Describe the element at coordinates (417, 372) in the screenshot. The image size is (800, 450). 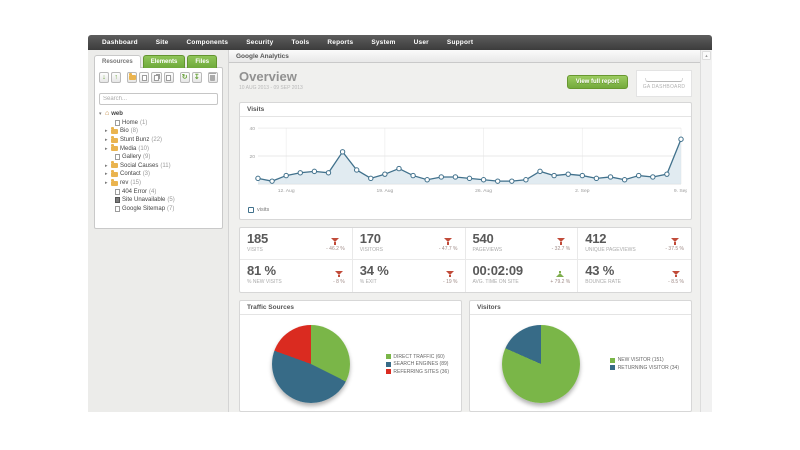
I see `pie-legend-row: REFERRING SITES (36)` at that location.